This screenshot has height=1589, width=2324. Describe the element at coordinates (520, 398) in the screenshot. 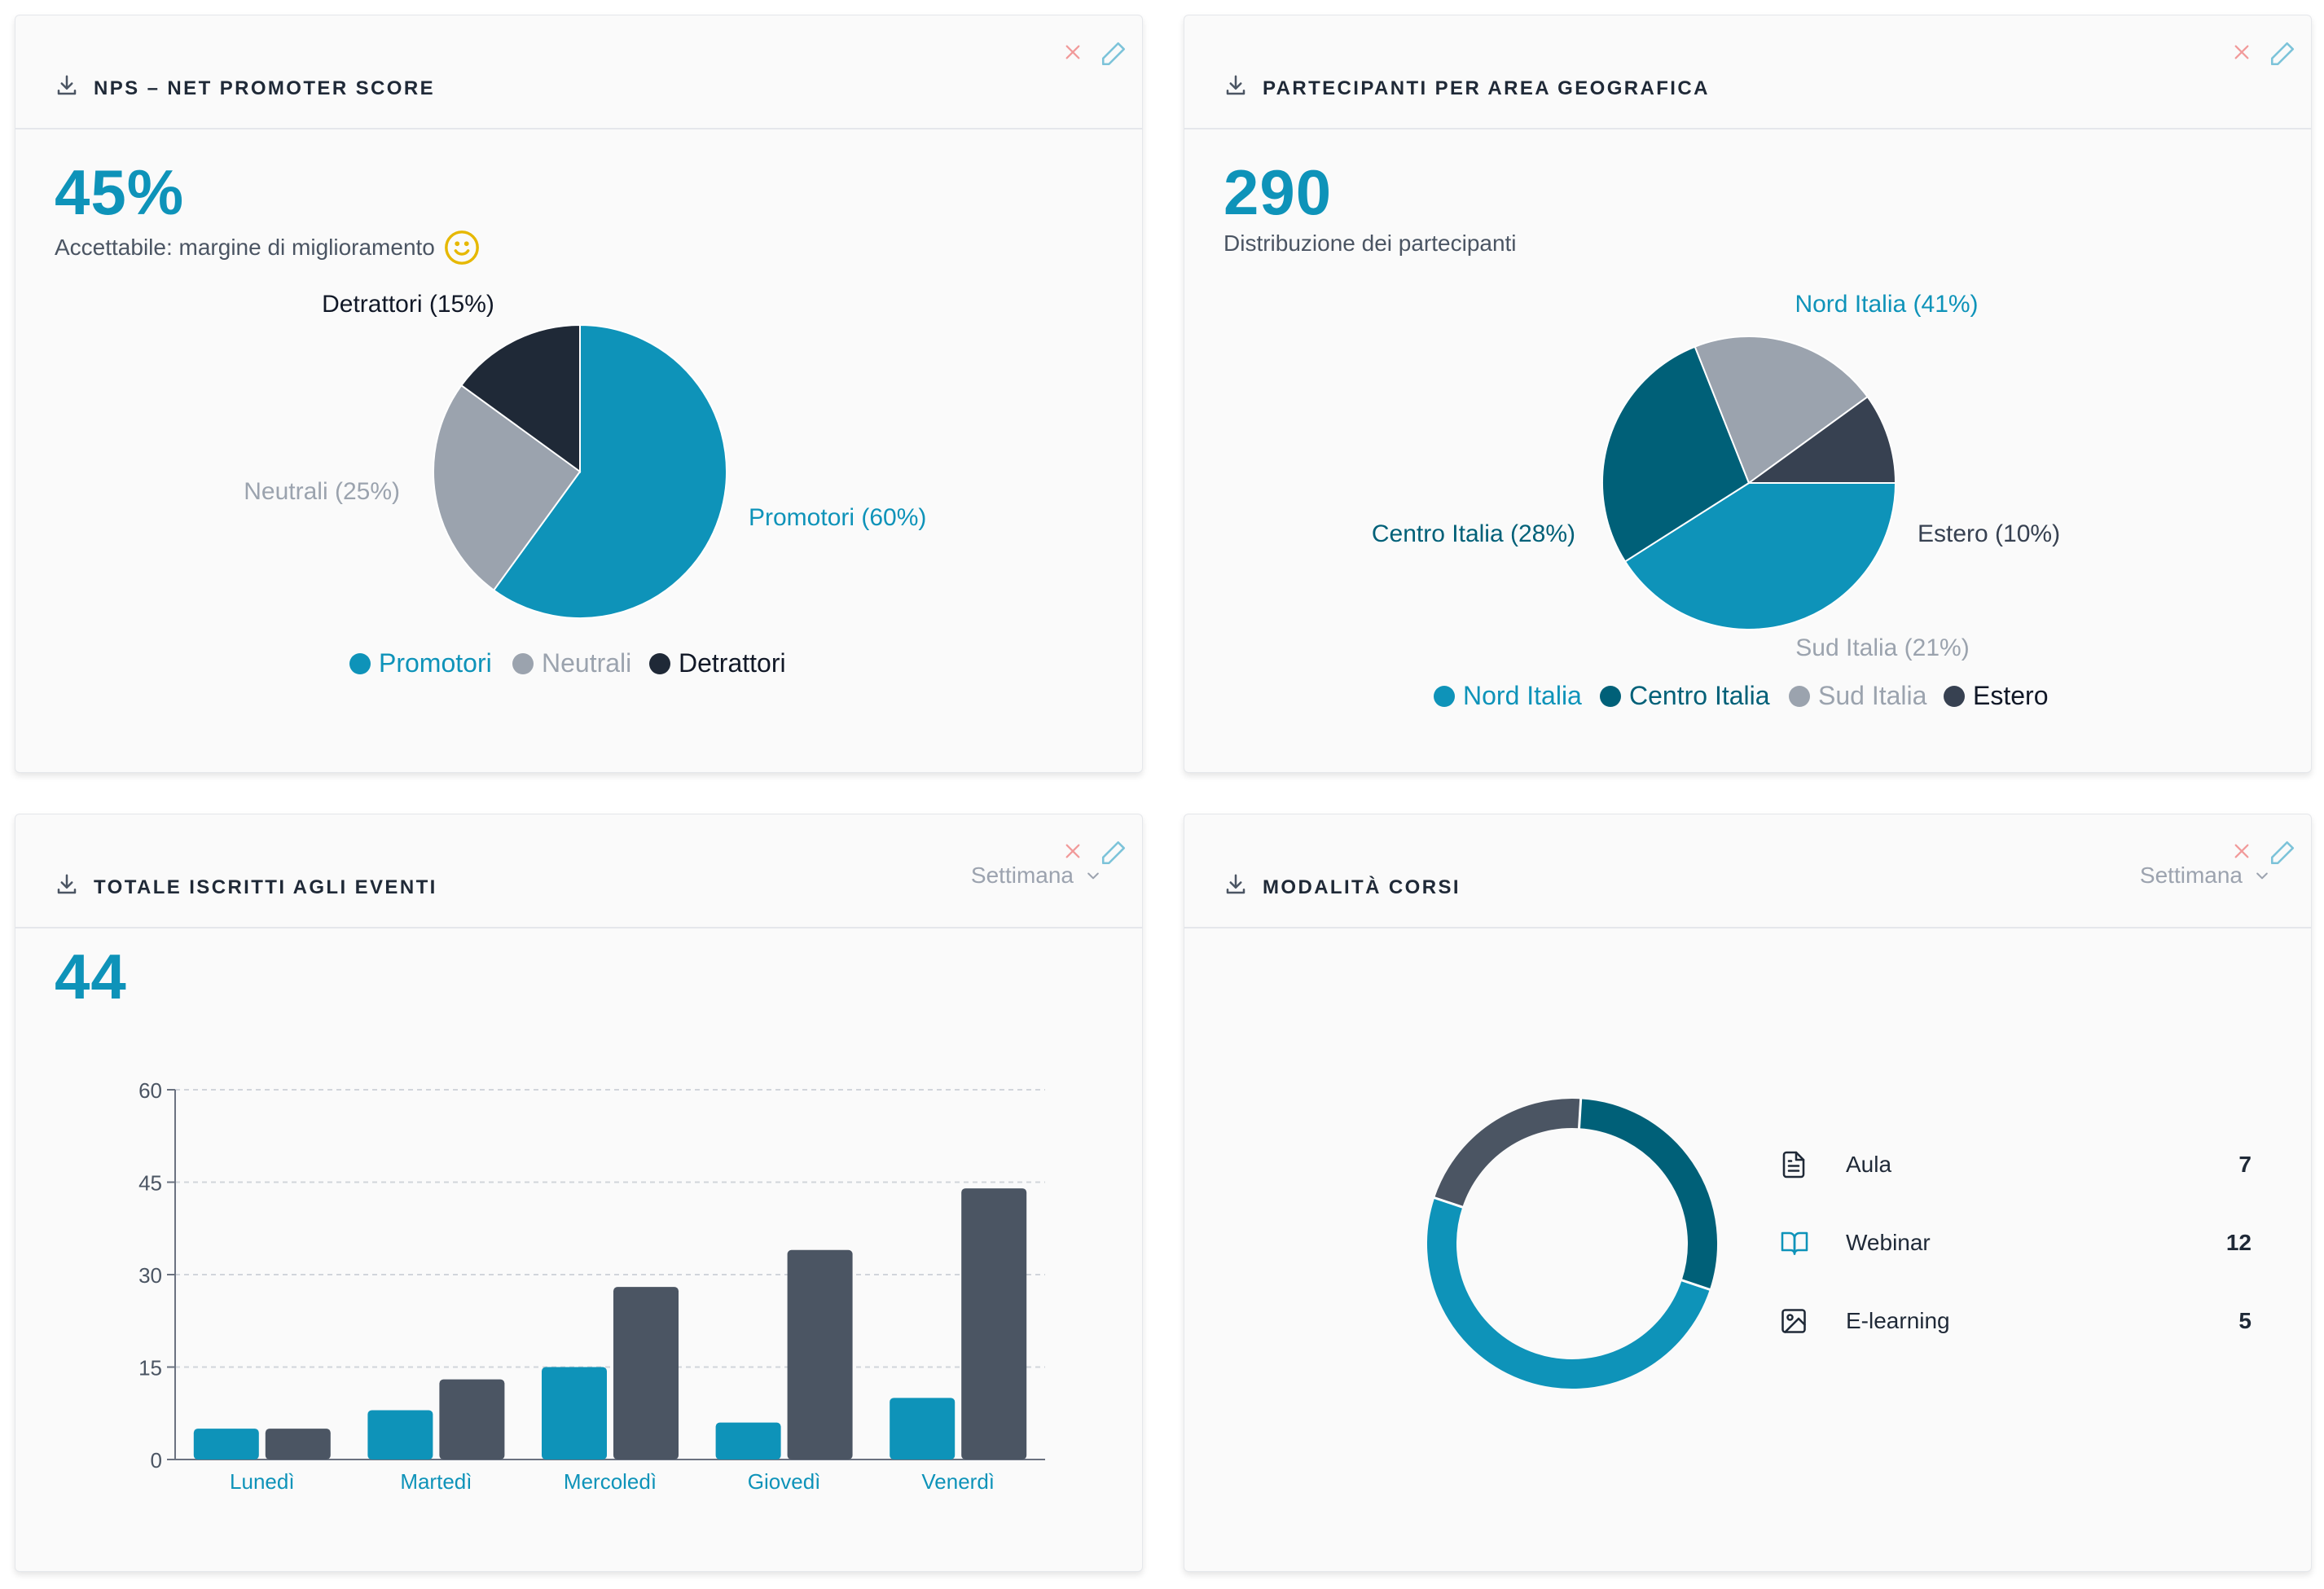

I see `pie-slice-detrattori` at that location.